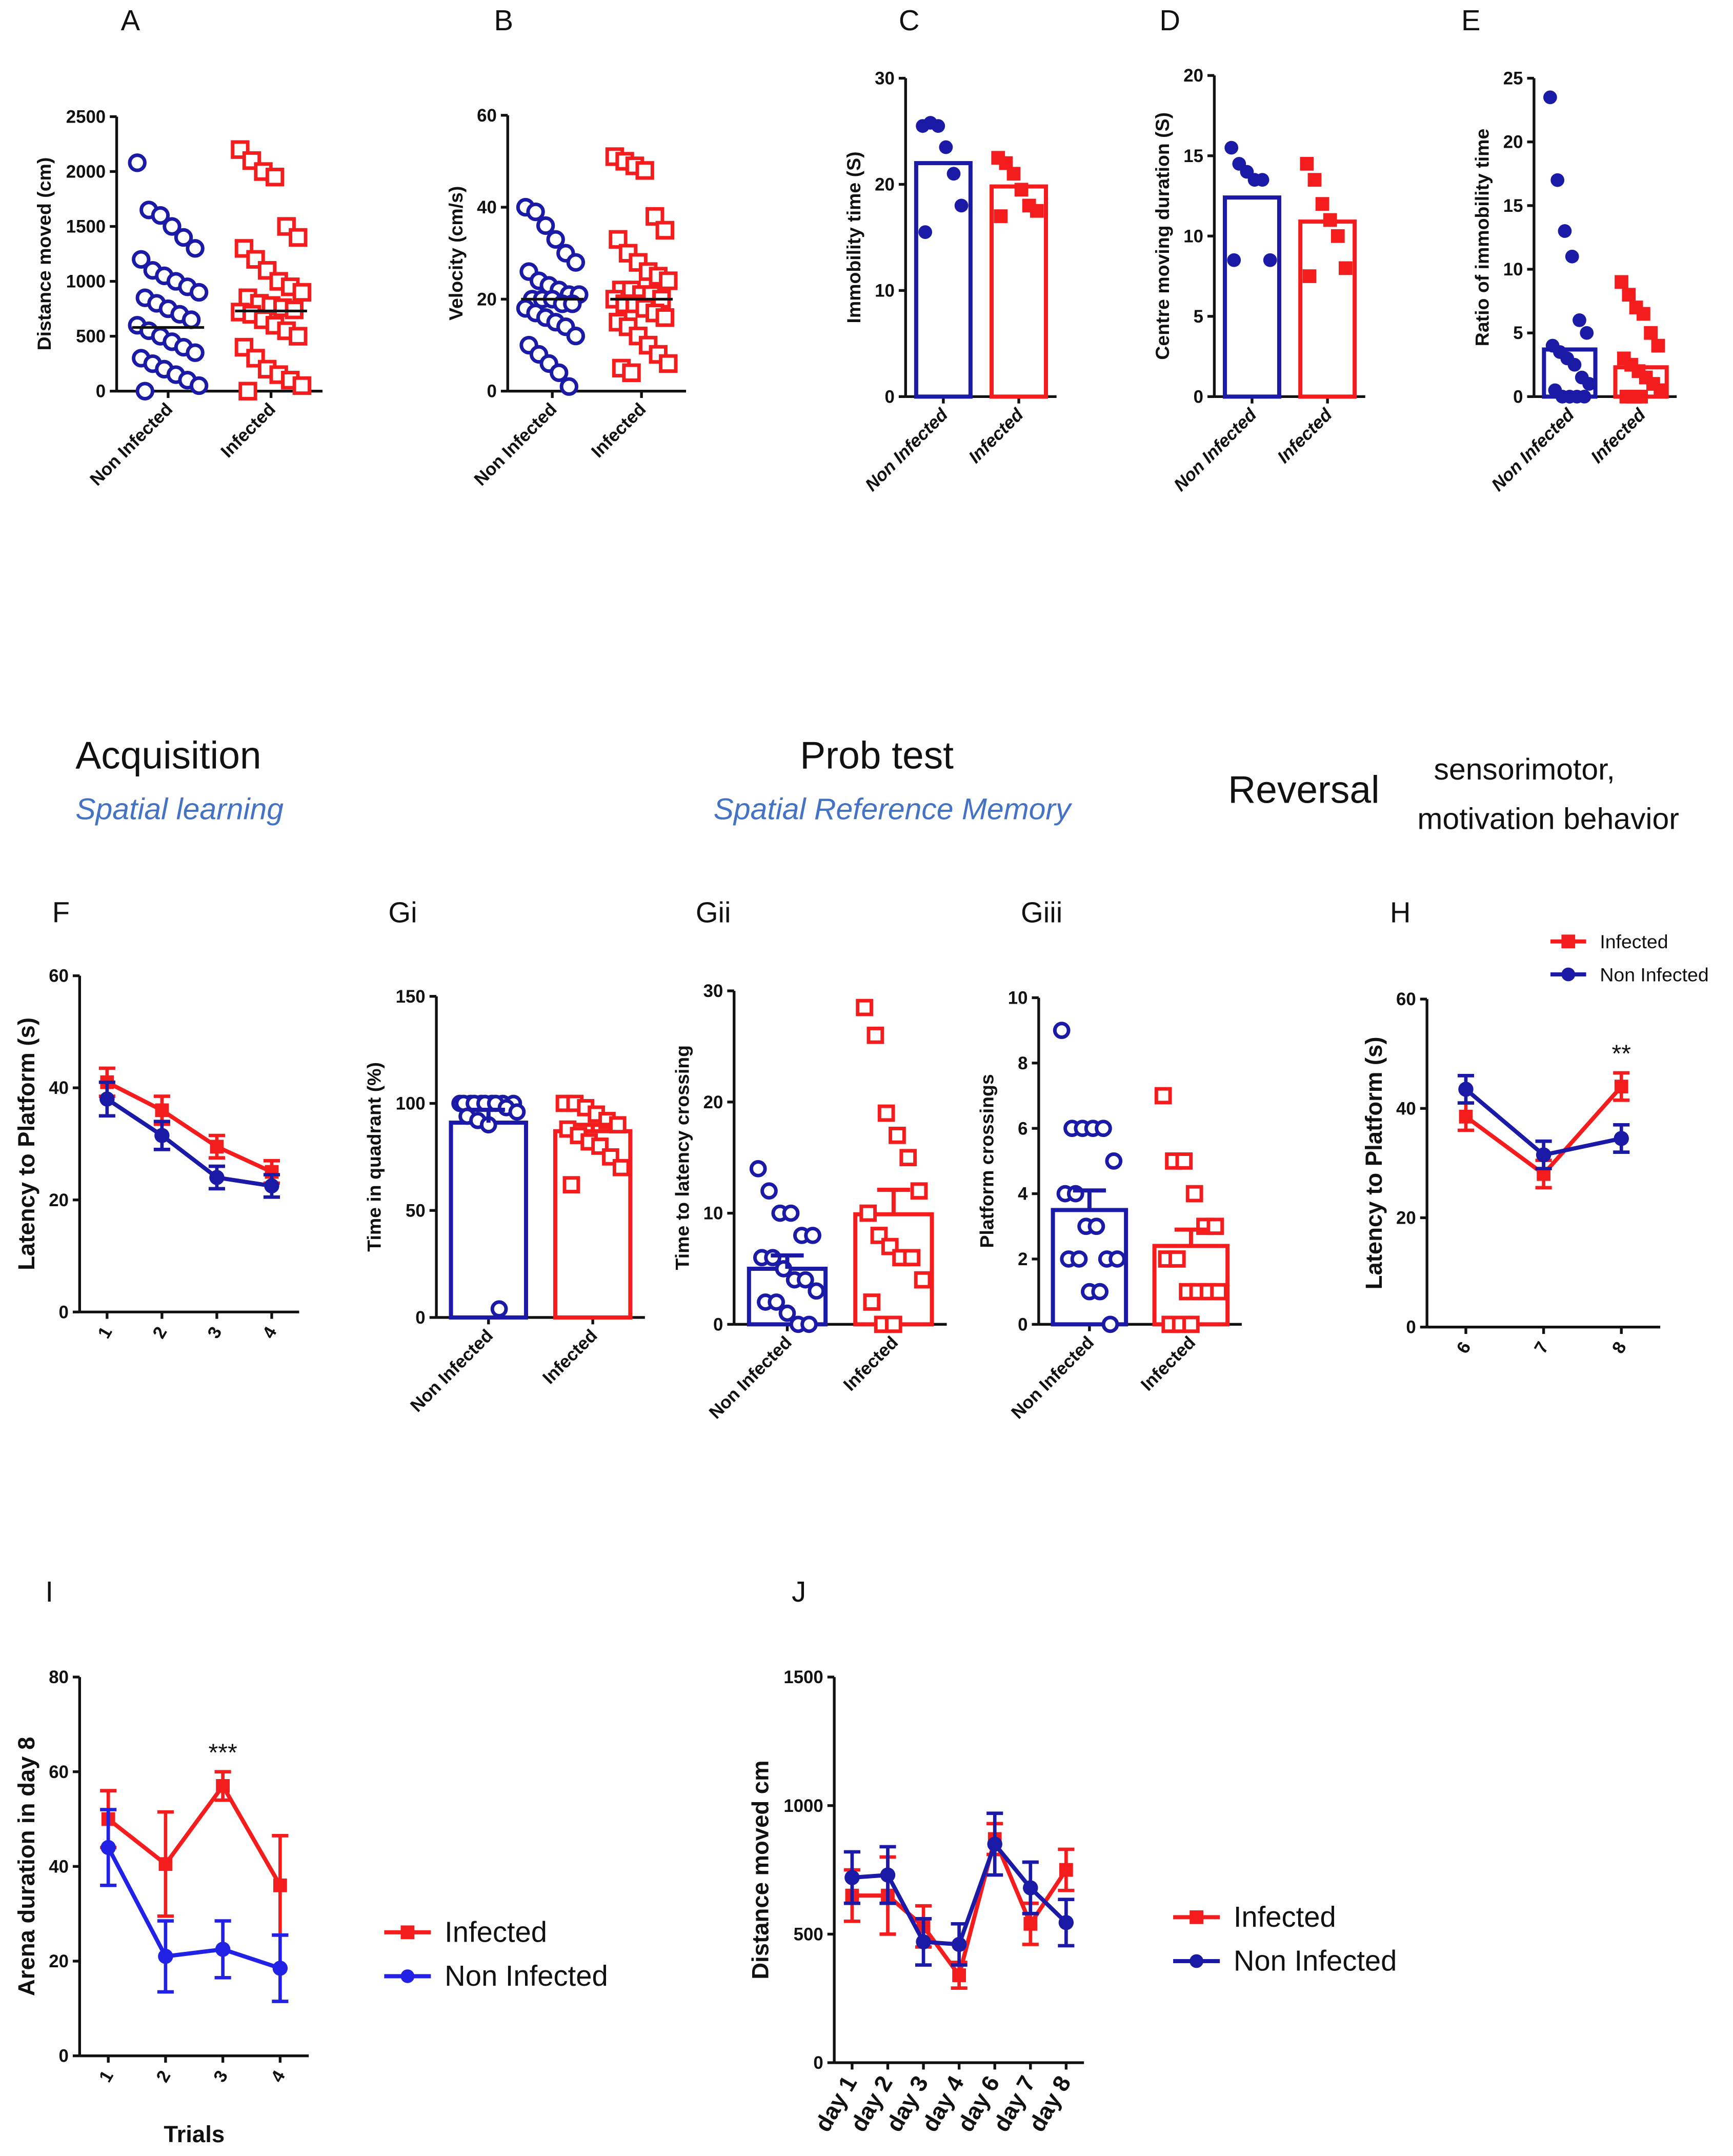  I want to click on y-tick-label: 2, so click(1023, 1259).